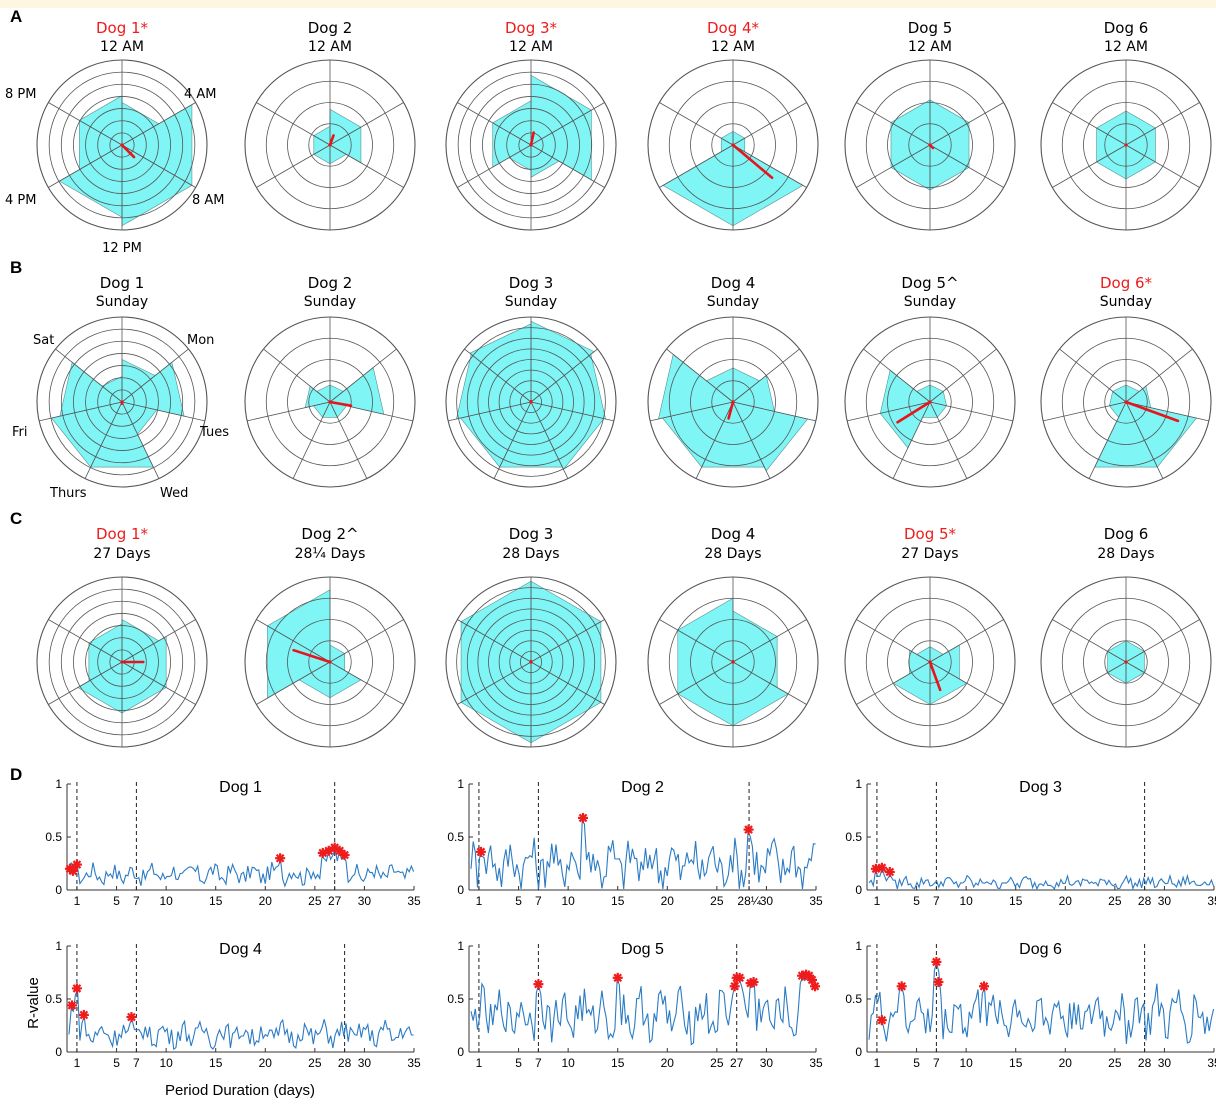 The width and height of the screenshot is (1216, 1104). What do you see at coordinates (136, 1063) in the screenshot?
I see `x-tick-label: 7` at bounding box center [136, 1063].